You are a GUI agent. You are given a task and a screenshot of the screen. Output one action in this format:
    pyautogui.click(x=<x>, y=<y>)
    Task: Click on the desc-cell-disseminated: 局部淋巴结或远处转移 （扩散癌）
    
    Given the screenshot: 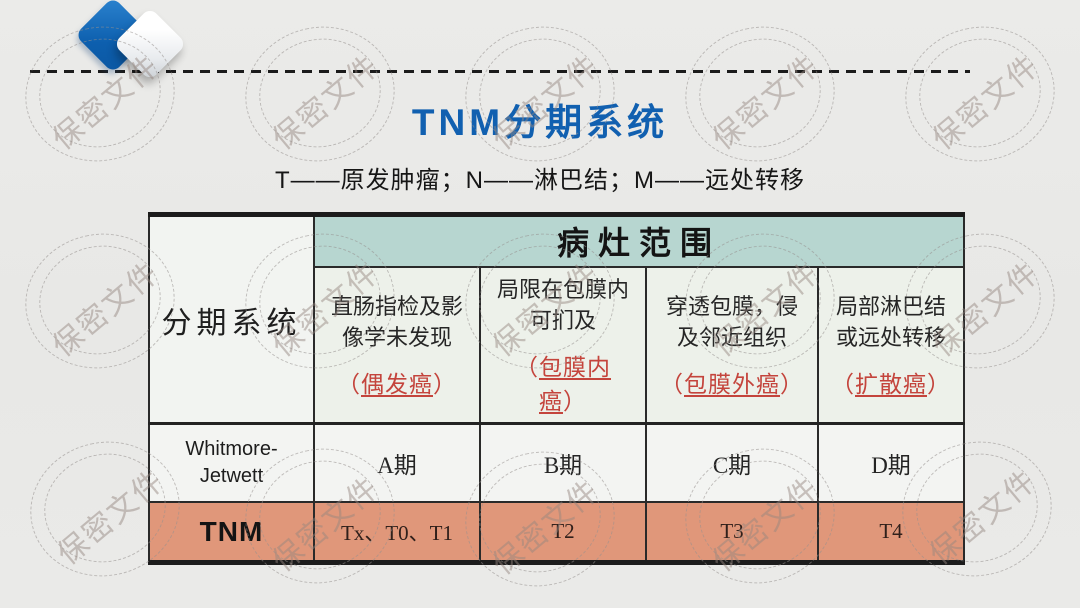 What is the action you would take?
    pyautogui.click(x=891, y=345)
    